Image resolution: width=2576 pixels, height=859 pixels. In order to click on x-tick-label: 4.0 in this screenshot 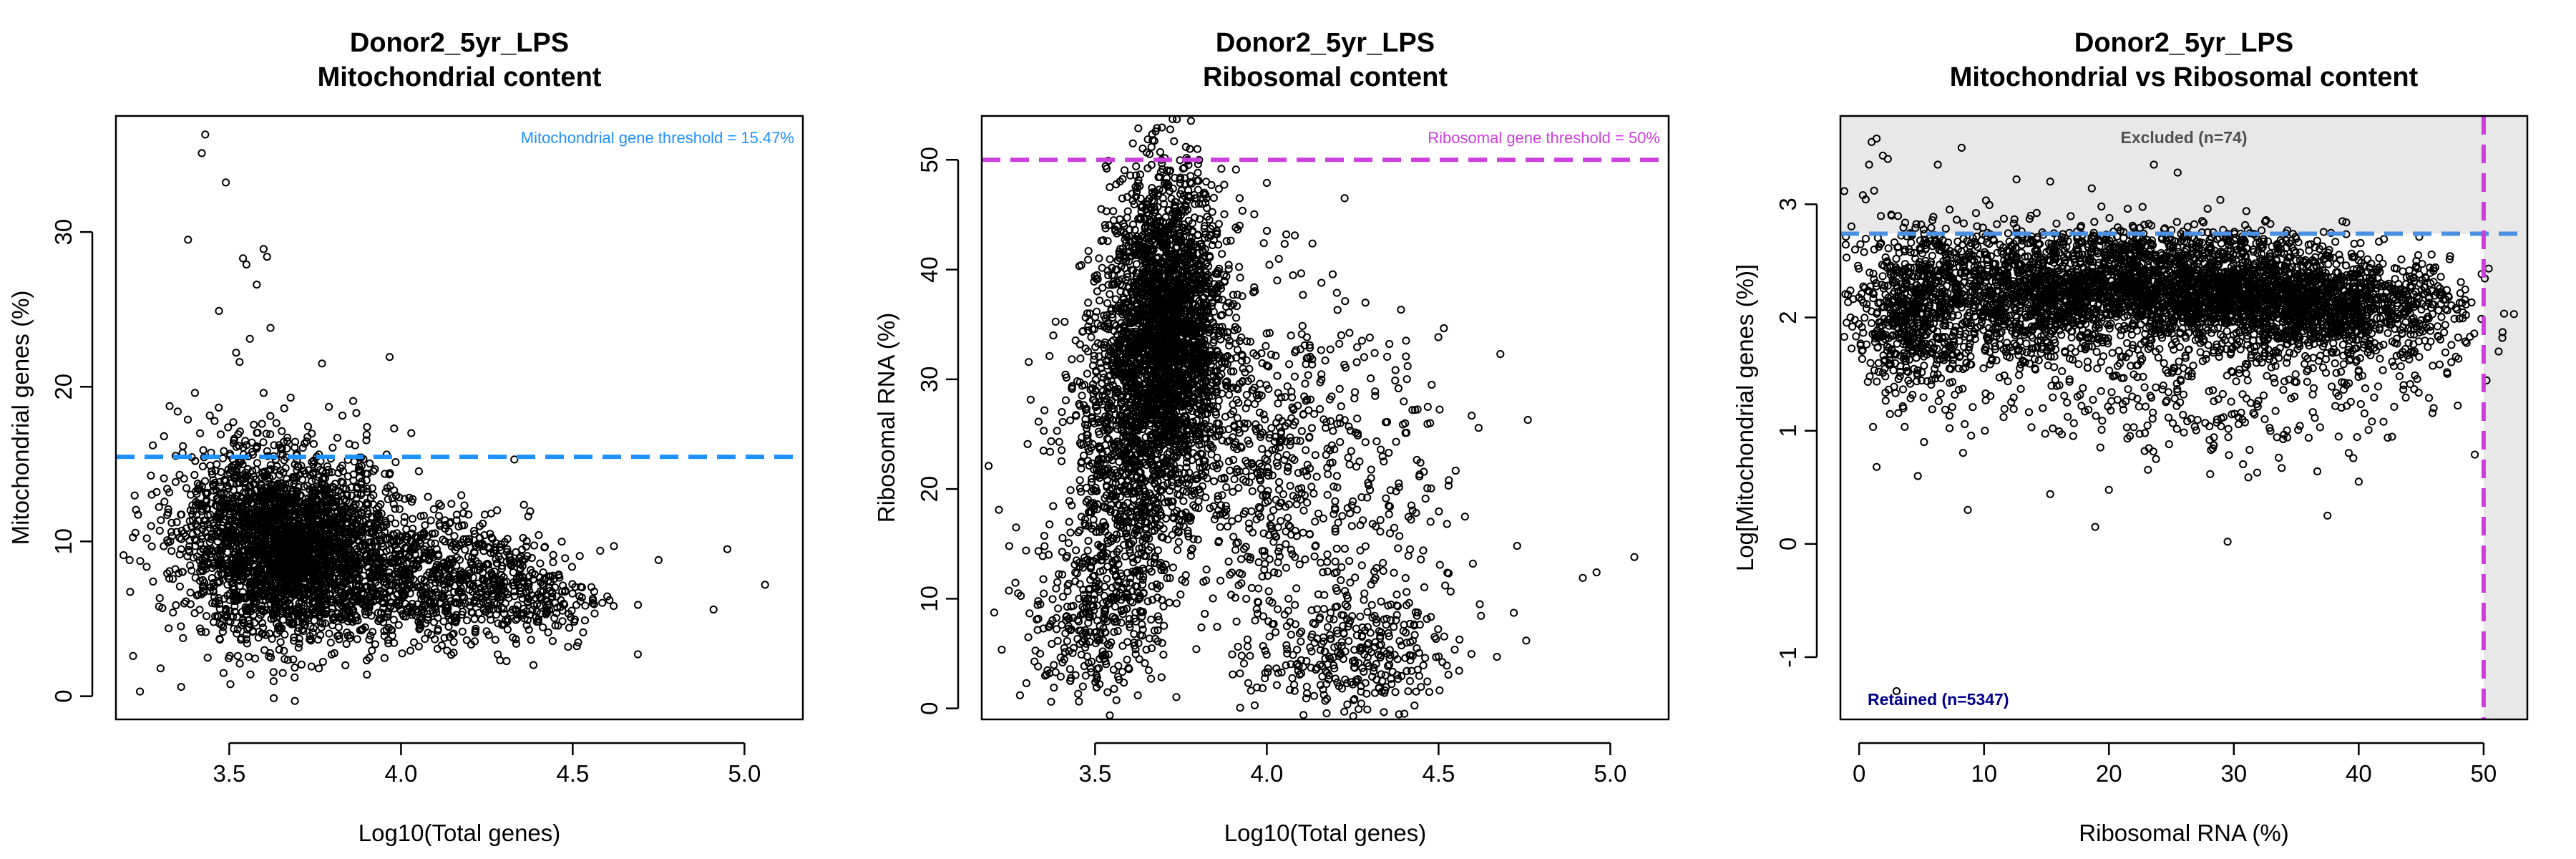, I will do `click(400, 773)`.